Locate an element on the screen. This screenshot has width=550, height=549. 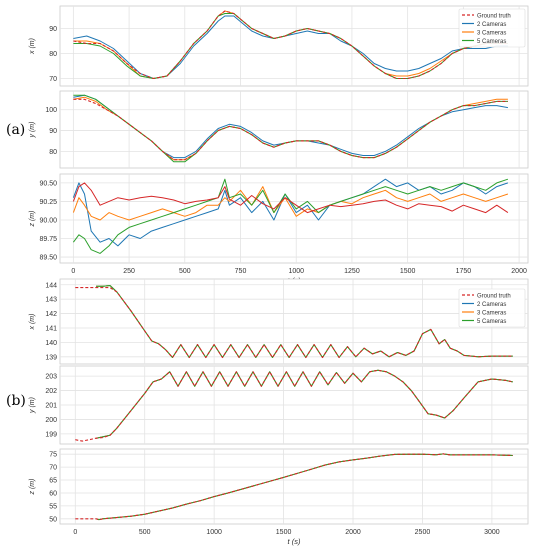
y-tick-label: 89.50 is located at coordinates (48, 258).